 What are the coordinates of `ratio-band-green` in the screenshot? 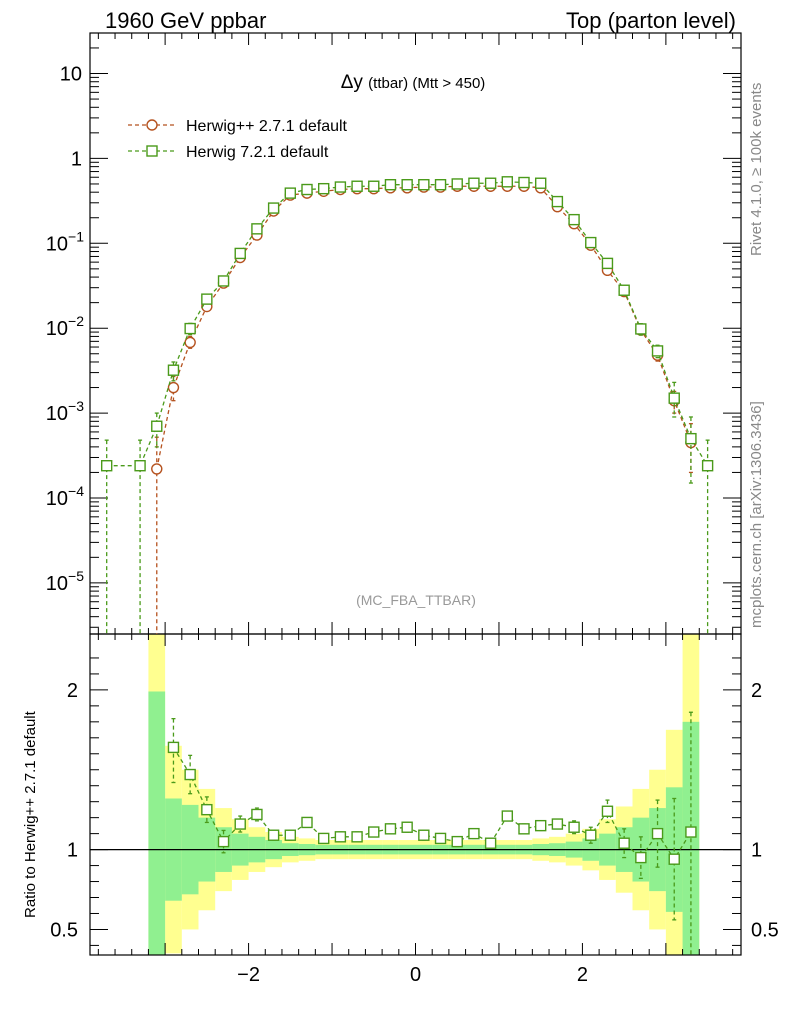 It's located at (157, 823).